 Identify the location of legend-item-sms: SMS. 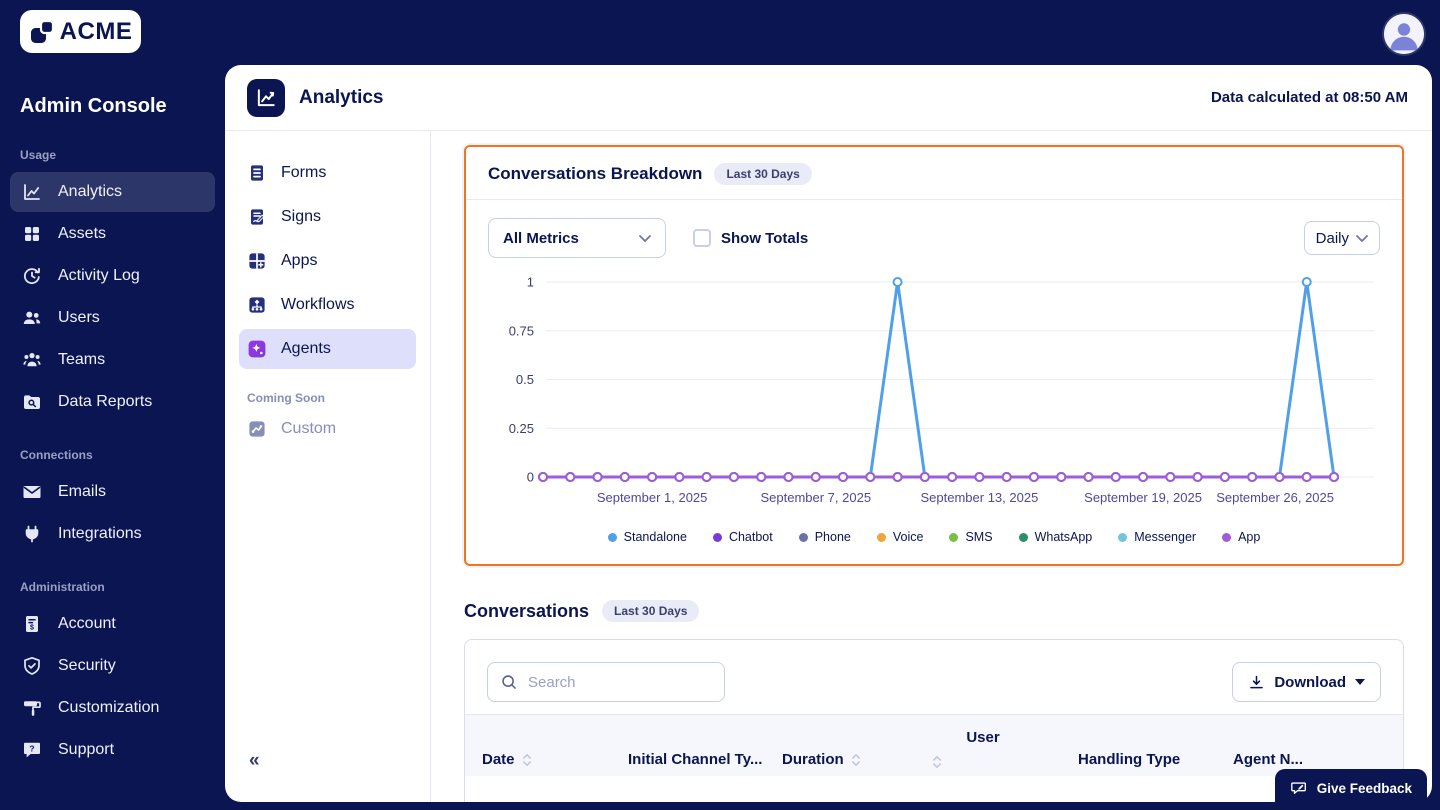
(971, 537).